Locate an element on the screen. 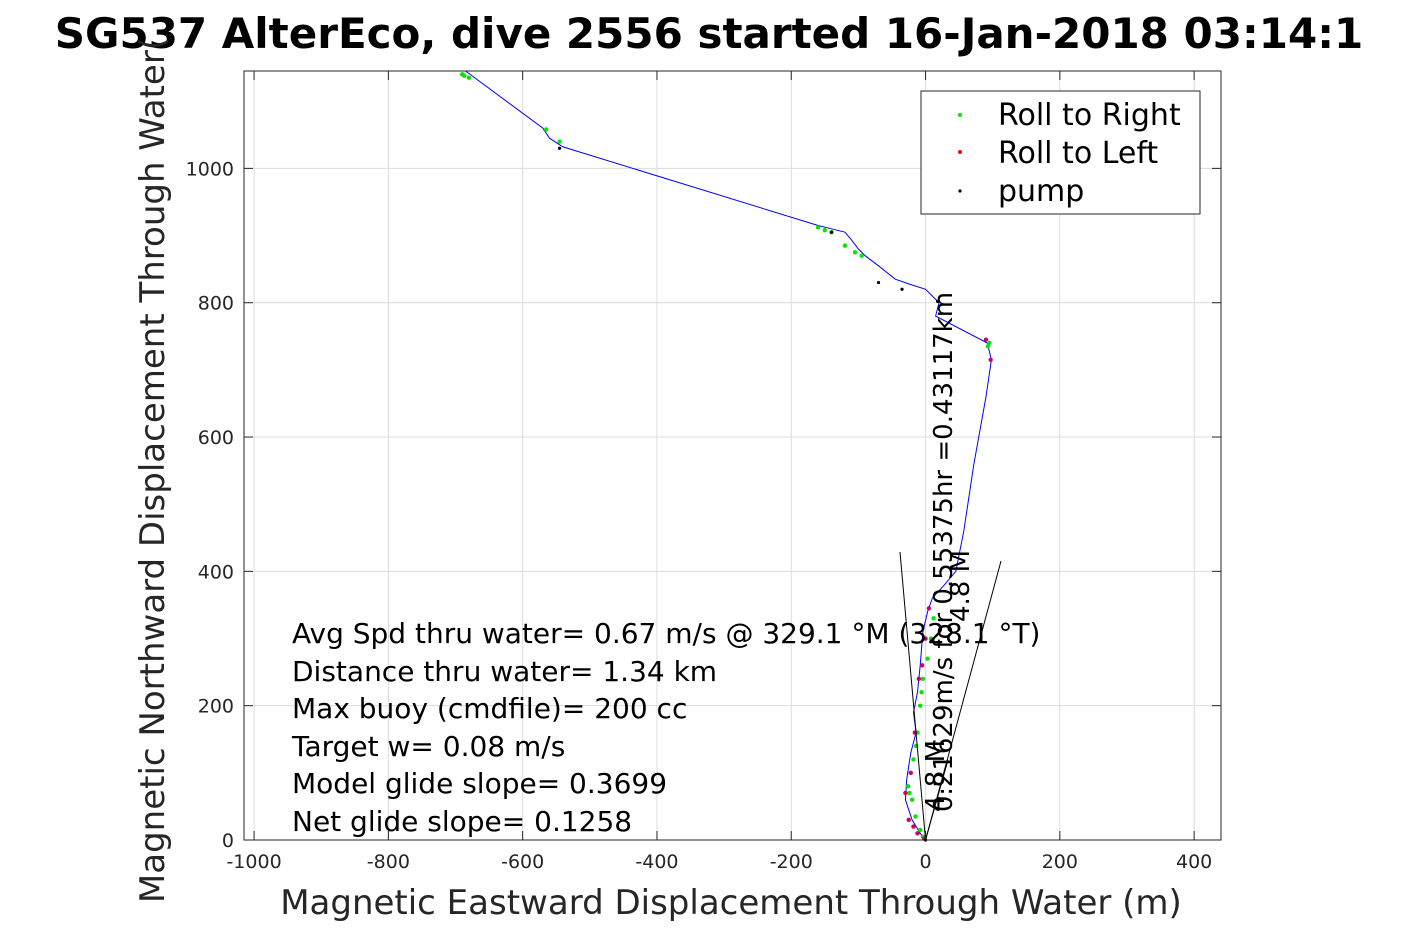 This screenshot has height=945, width=1417. stat-model-glide: Model glide slope= 0.3699 is located at coordinates (479, 783).